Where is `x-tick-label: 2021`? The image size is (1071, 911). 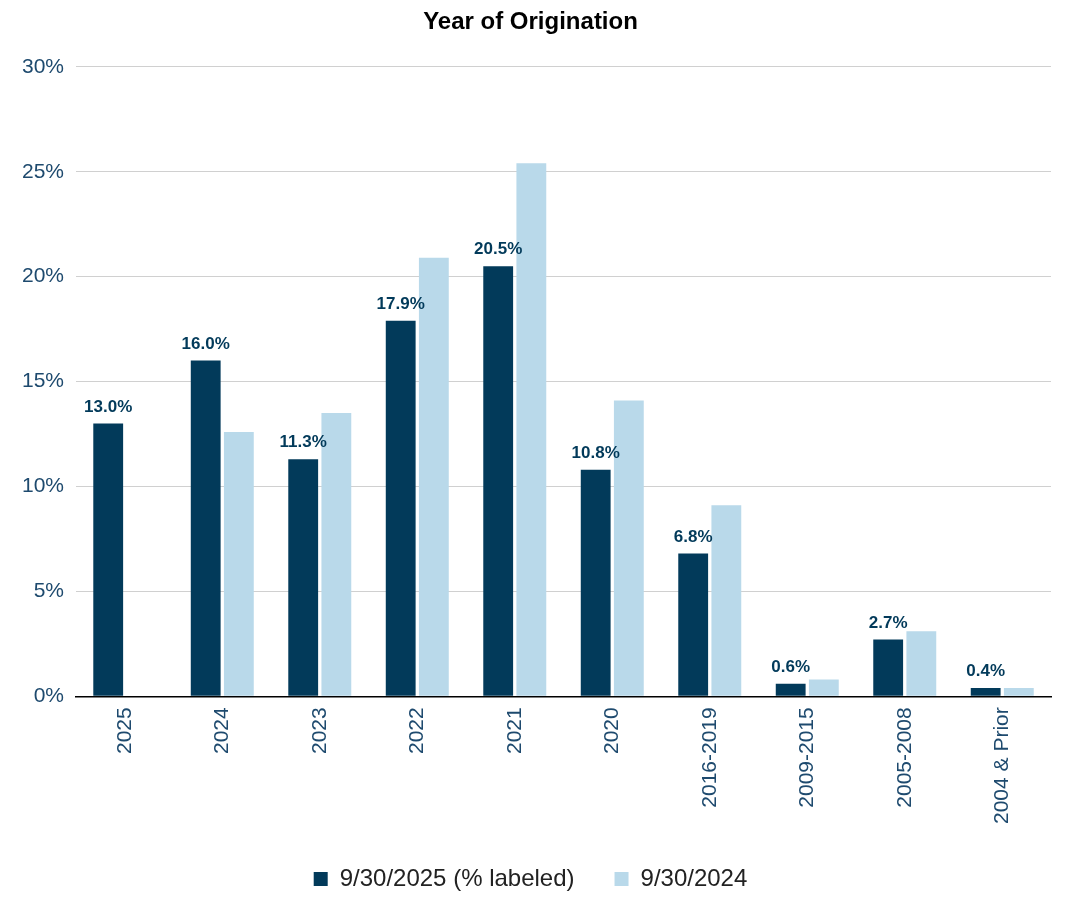
x-tick-label: 2021 is located at coordinates (513, 730).